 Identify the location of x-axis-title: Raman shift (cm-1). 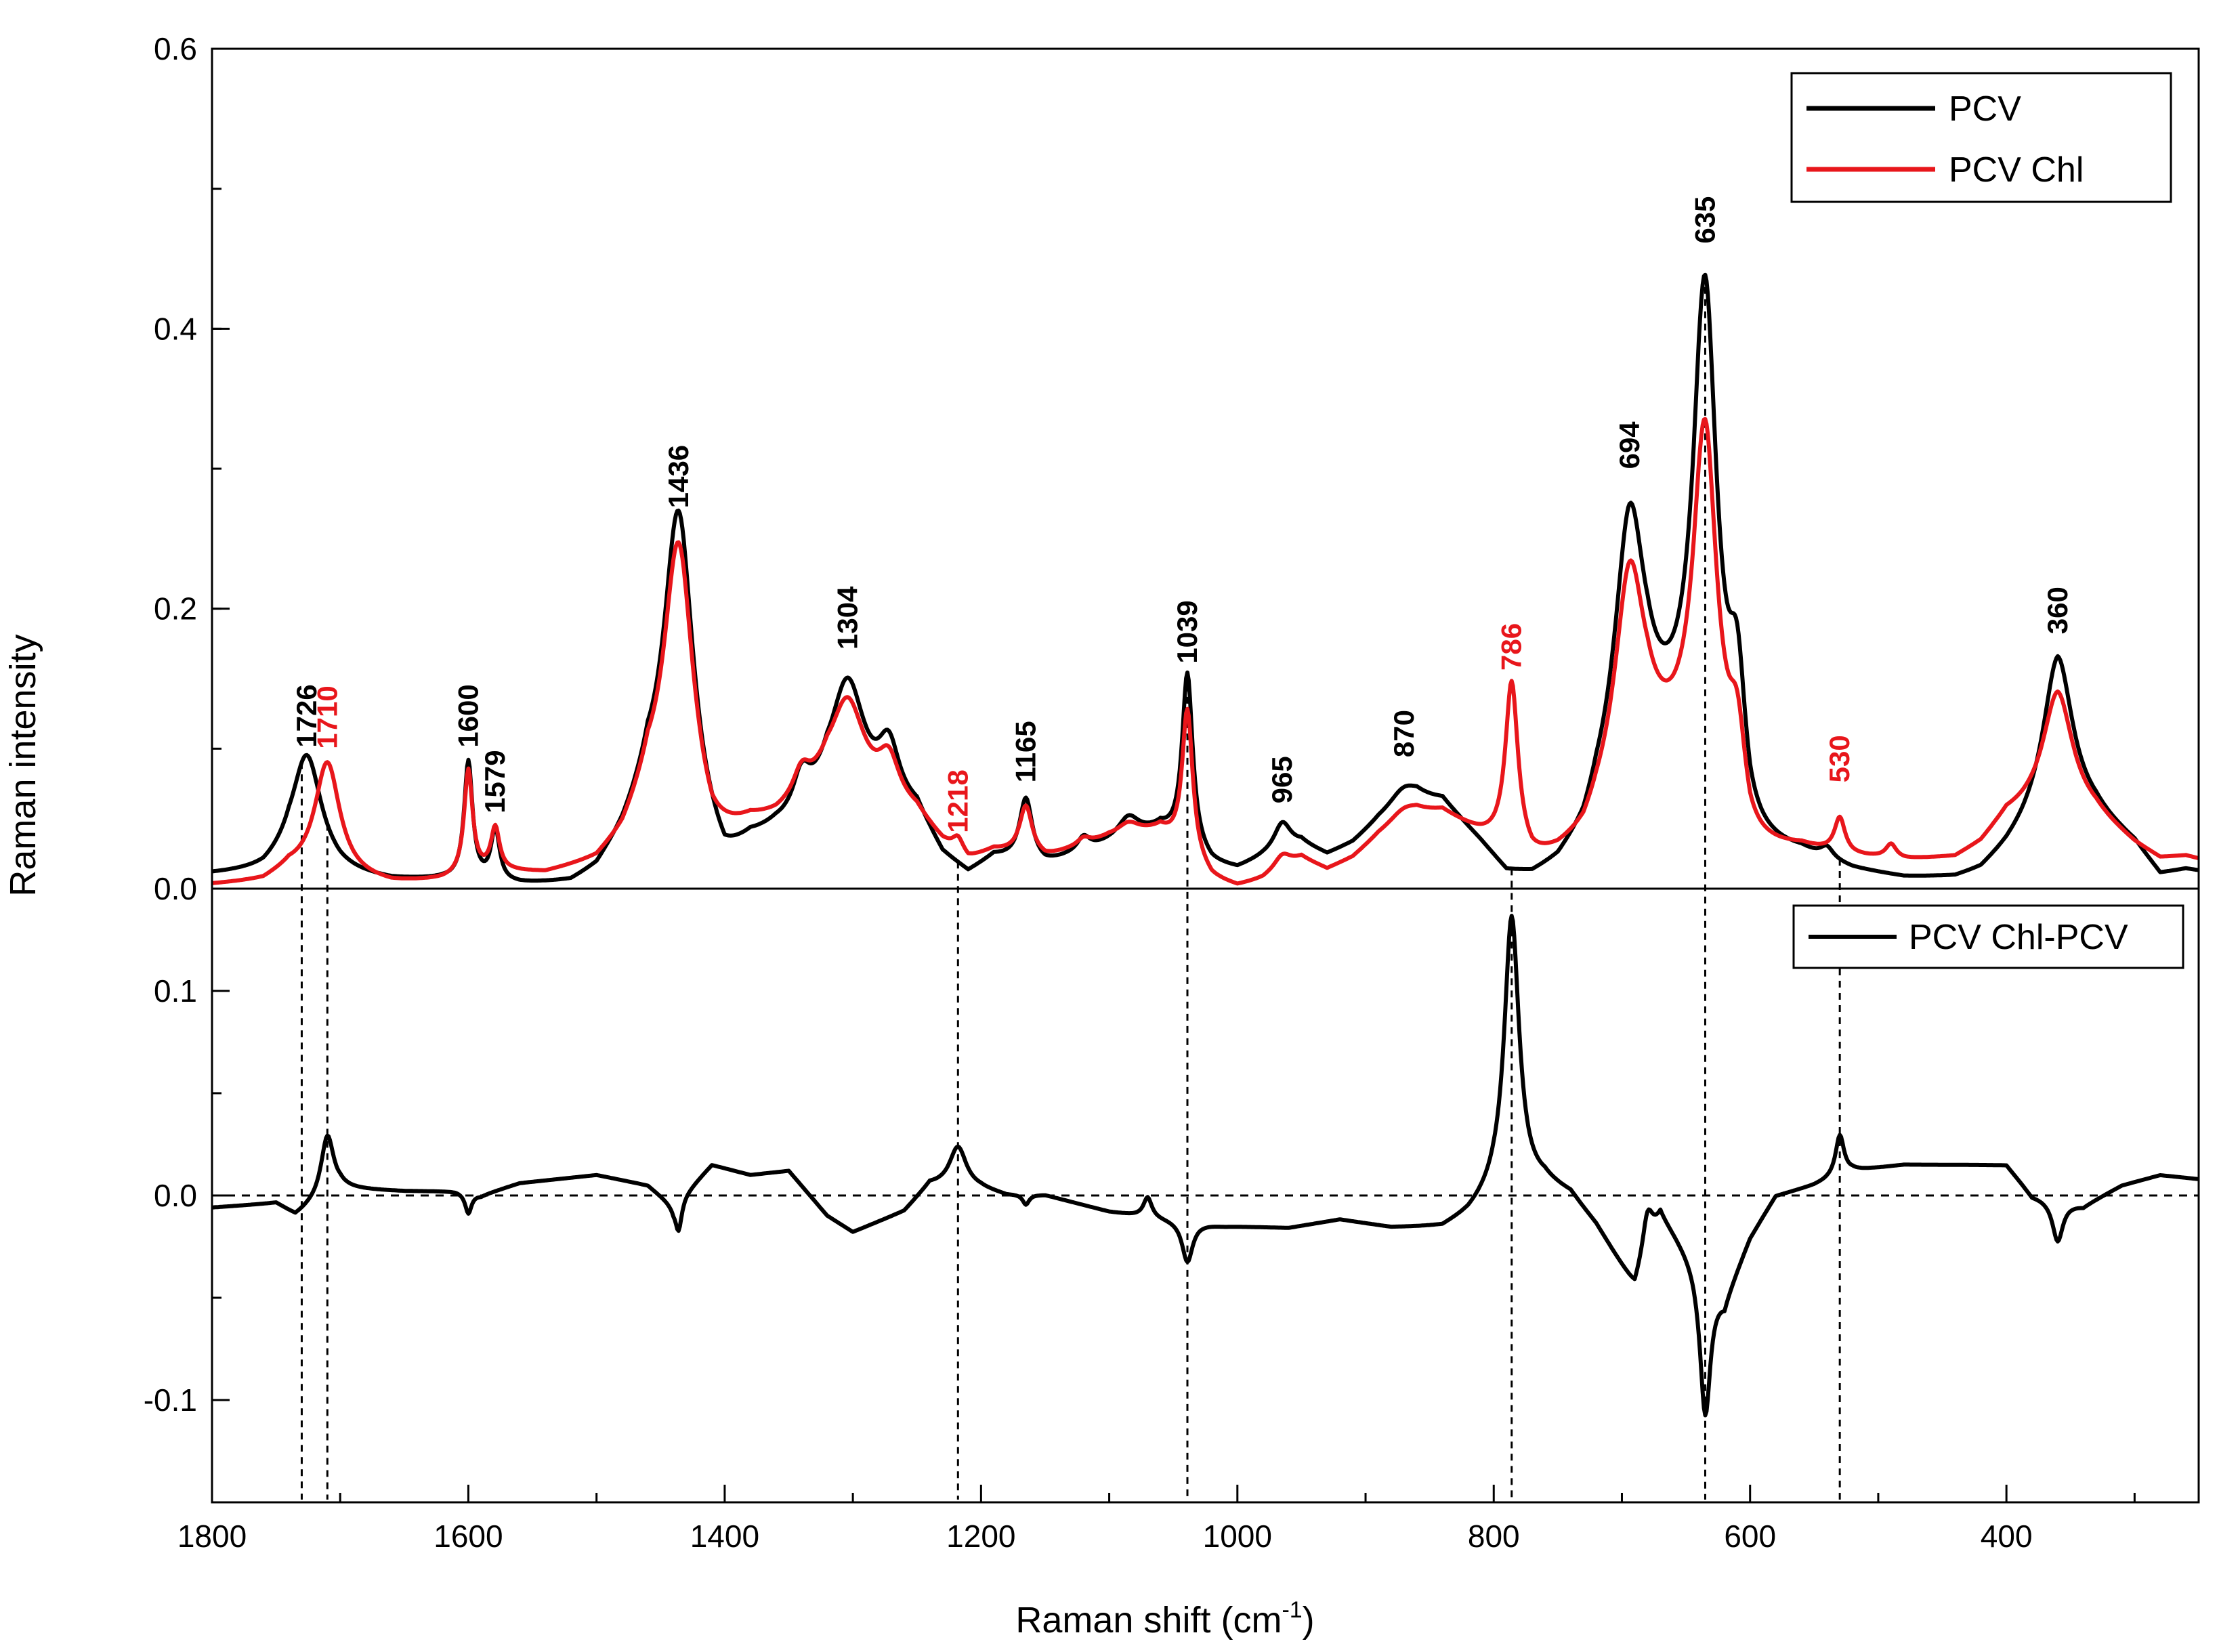
(1164, 1619).